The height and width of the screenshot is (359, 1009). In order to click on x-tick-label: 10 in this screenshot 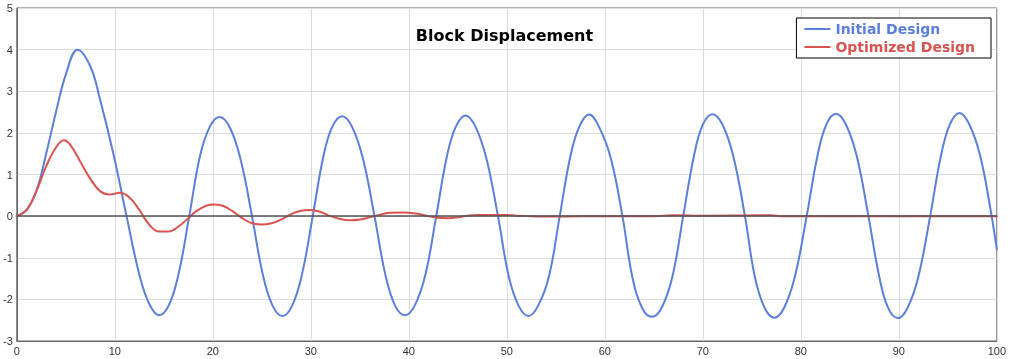, I will do `click(114, 350)`.